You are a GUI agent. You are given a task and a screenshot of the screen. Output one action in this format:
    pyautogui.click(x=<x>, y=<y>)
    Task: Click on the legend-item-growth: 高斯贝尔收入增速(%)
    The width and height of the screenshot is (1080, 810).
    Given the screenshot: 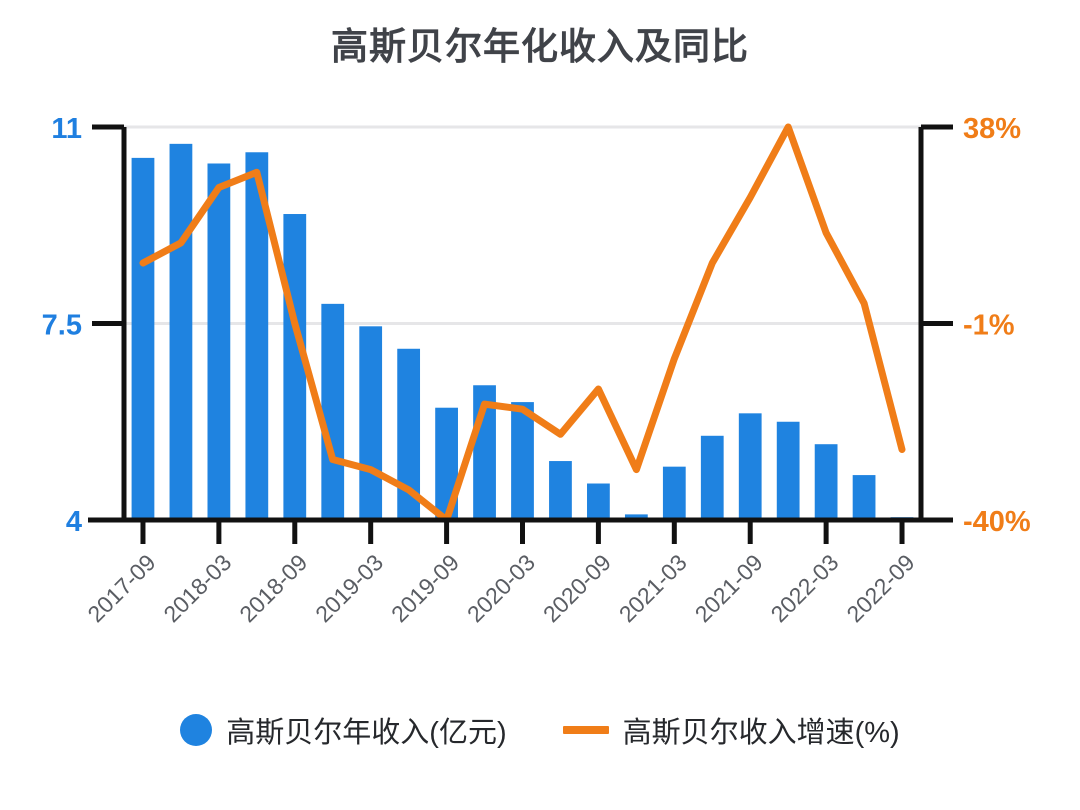 What is the action you would take?
    pyautogui.click(x=731, y=730)
    